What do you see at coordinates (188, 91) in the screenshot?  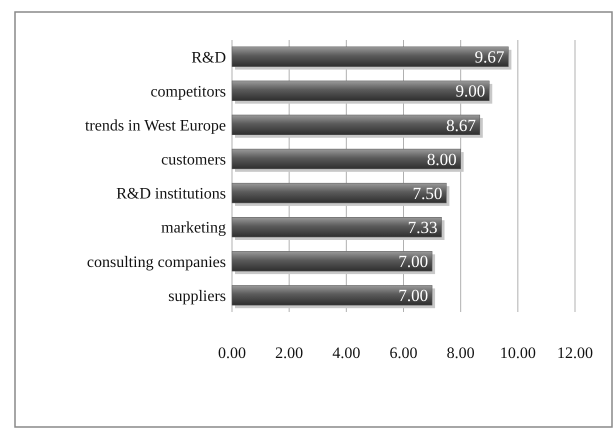 I see `y-tick-label: competitors` at bounding box center [188, 91].